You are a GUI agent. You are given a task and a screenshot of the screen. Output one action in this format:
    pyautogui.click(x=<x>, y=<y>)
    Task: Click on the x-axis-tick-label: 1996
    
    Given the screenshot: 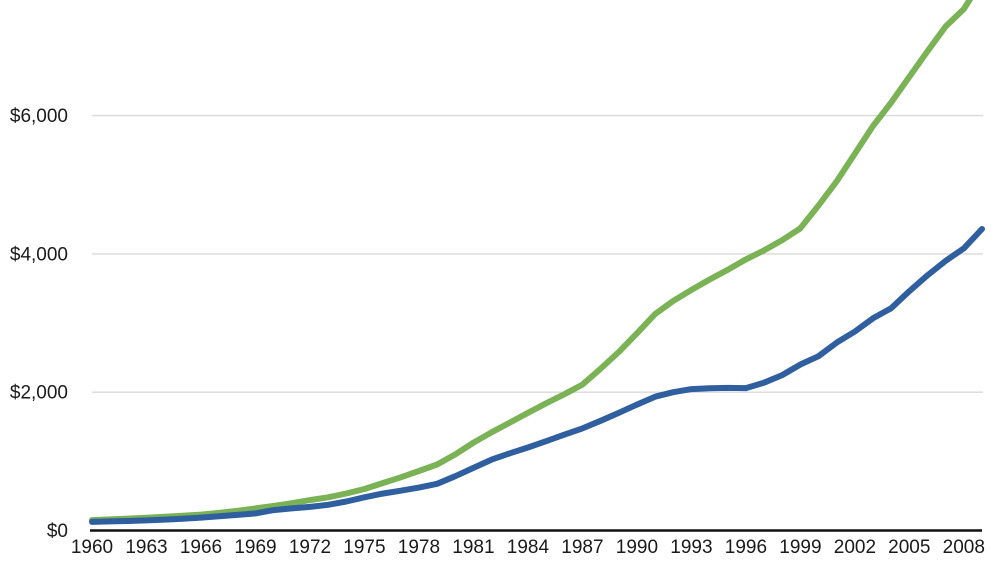 What is the action you would take?
    pyautogui.click(x=746, y=547)
    